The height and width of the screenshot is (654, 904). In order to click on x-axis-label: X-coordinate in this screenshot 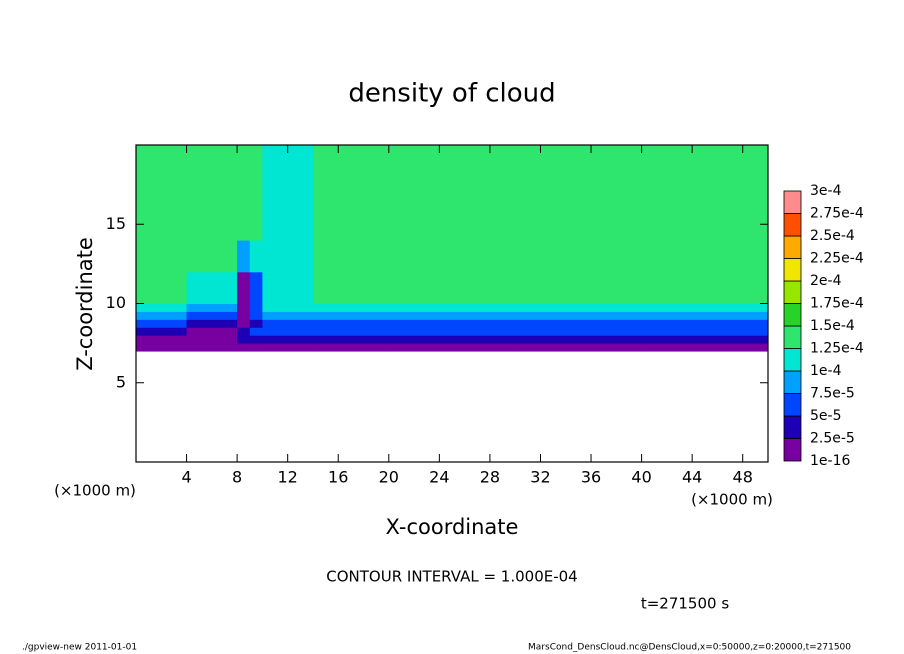, I will do `click(452, 527)`.